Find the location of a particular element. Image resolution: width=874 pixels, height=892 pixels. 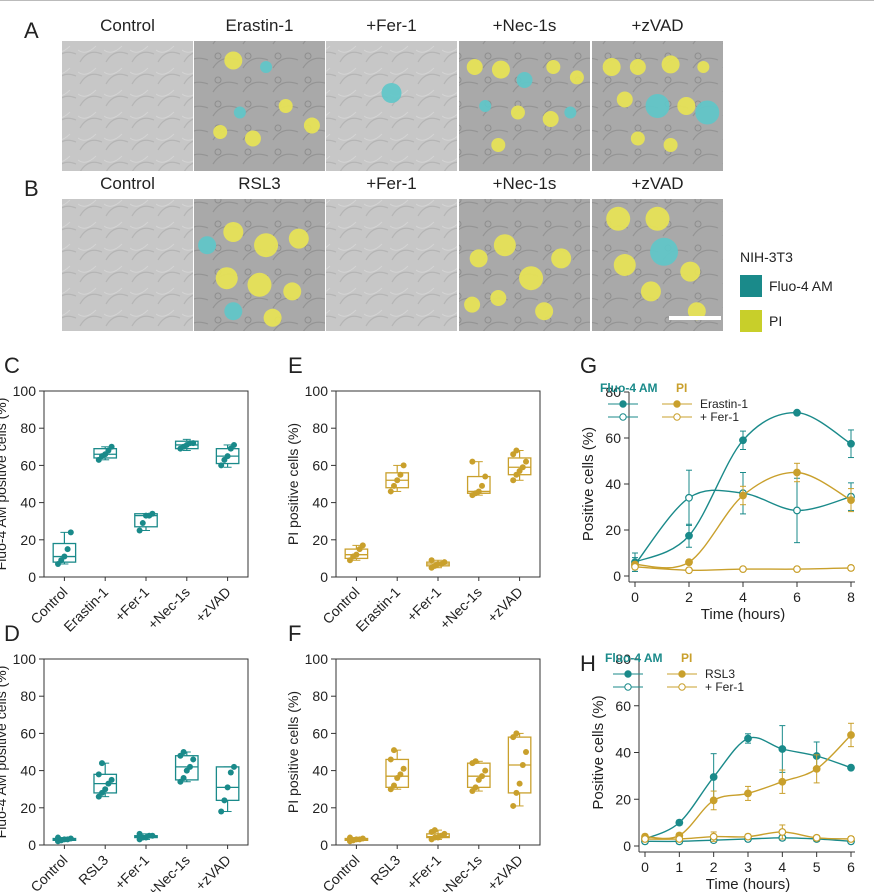

panel-letter-h: H is located at coordinates (588, 663).